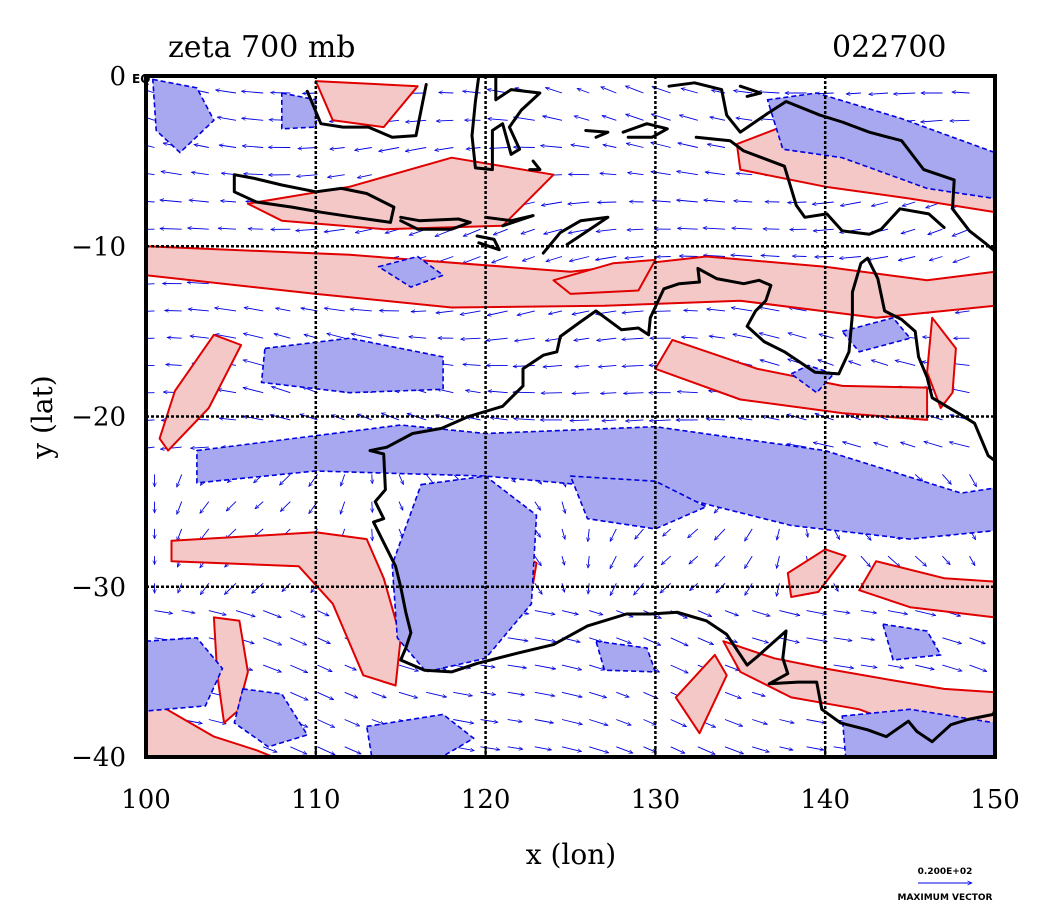 The image size is (1056, 907). What do you see at coordinates (316, 800) in the screenshot?
I see `x-tick-110: 110` at bounding box center [316, 800].